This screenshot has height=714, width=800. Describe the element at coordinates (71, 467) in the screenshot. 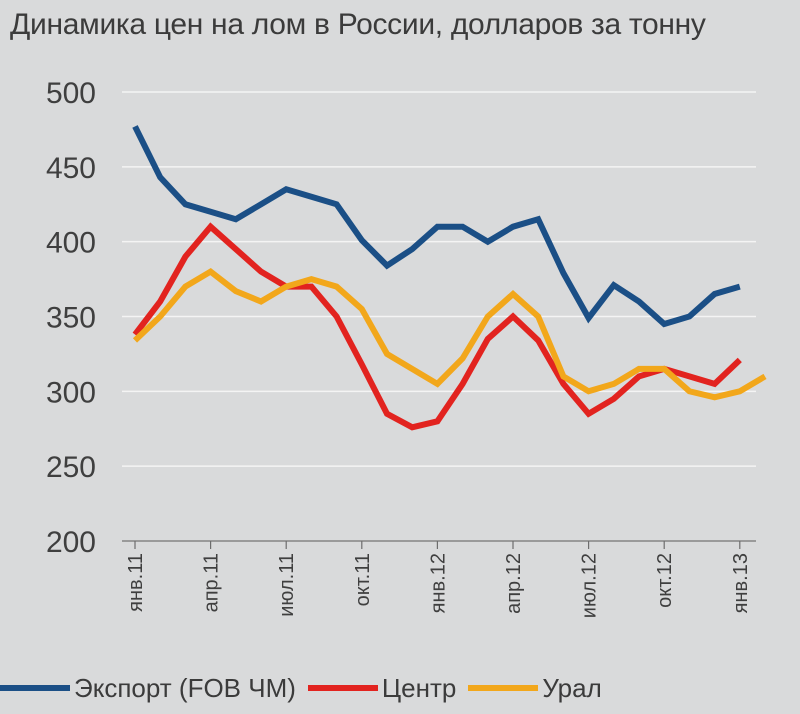

I see `y-tick-label: 250` at that location.